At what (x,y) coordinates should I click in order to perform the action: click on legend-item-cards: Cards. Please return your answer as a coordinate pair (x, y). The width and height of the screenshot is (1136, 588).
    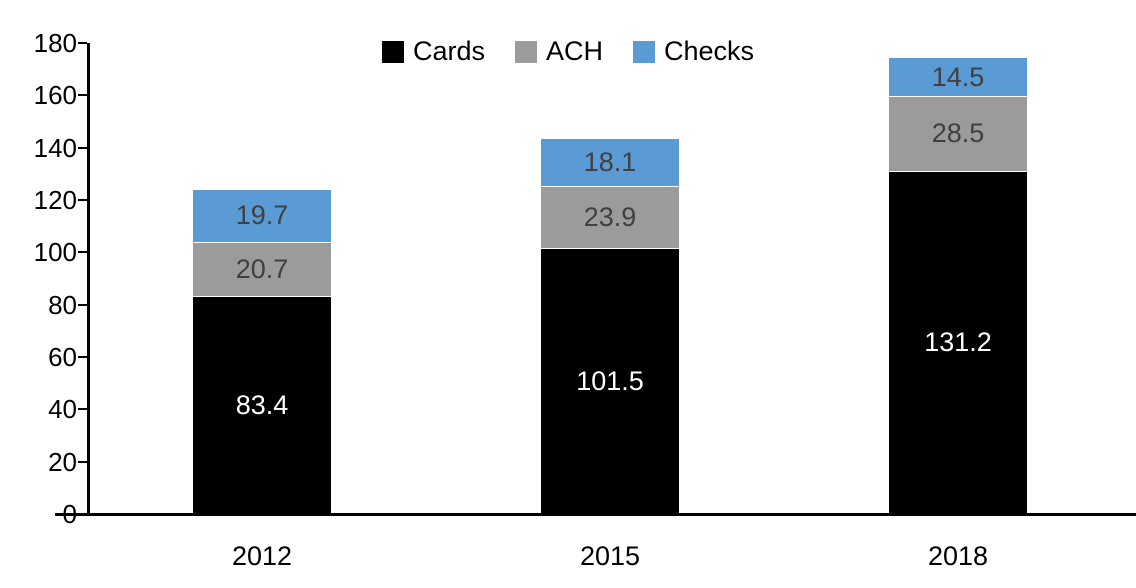
    Looking at the image, I should click on (433, 51).